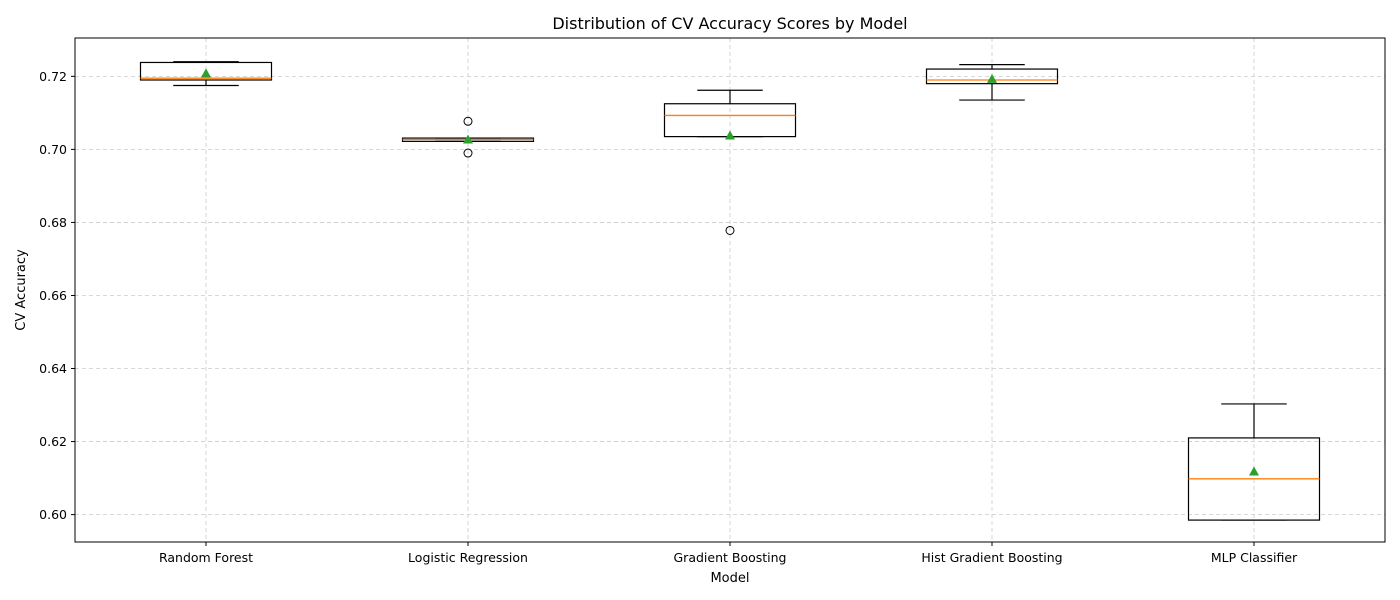 The image size is (1400, 600). What do you see at coordinates (53, 149) in the screenshot?
I see `y-tick-label: 0.70` at bounding box center [53, 149].